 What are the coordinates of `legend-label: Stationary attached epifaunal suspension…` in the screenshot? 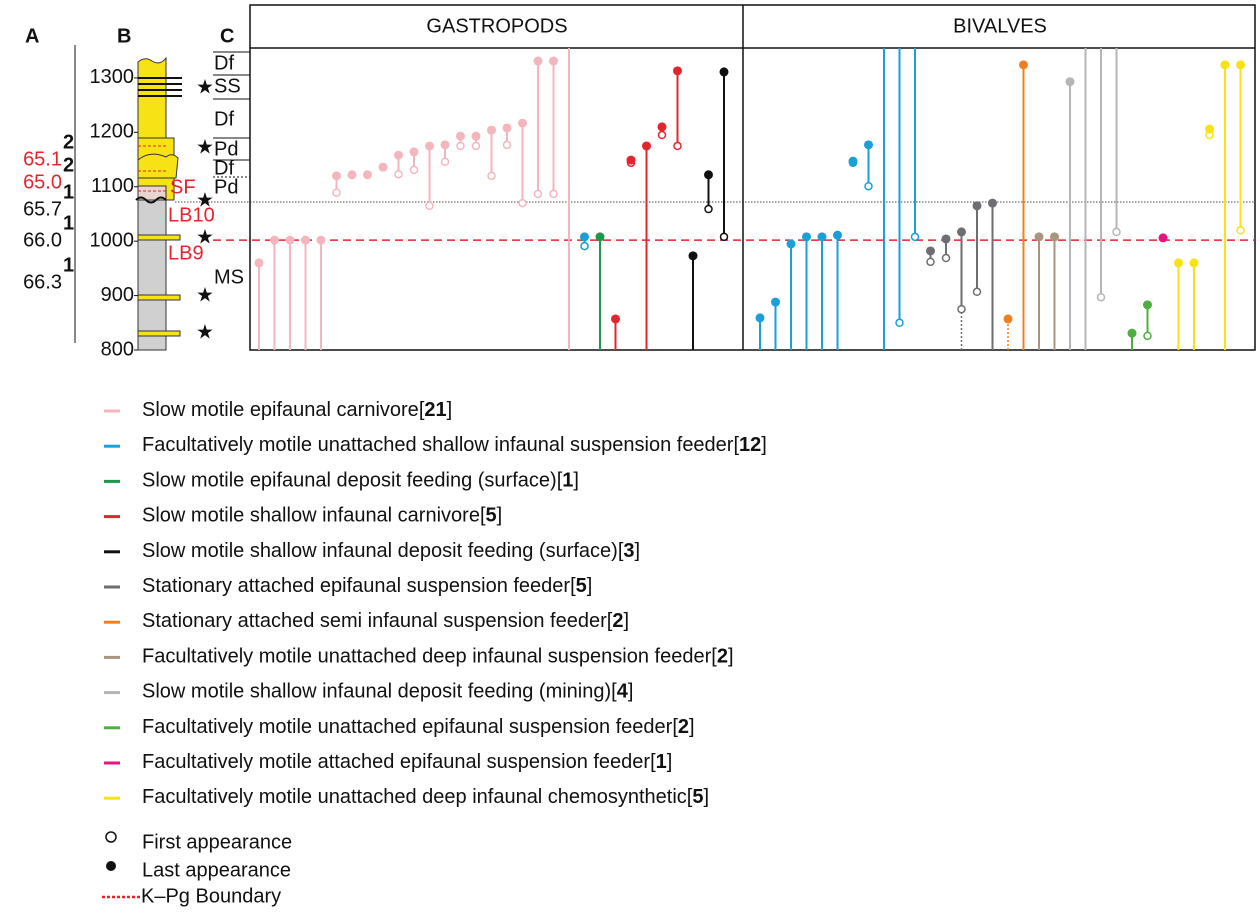 It's located at (367, 586).